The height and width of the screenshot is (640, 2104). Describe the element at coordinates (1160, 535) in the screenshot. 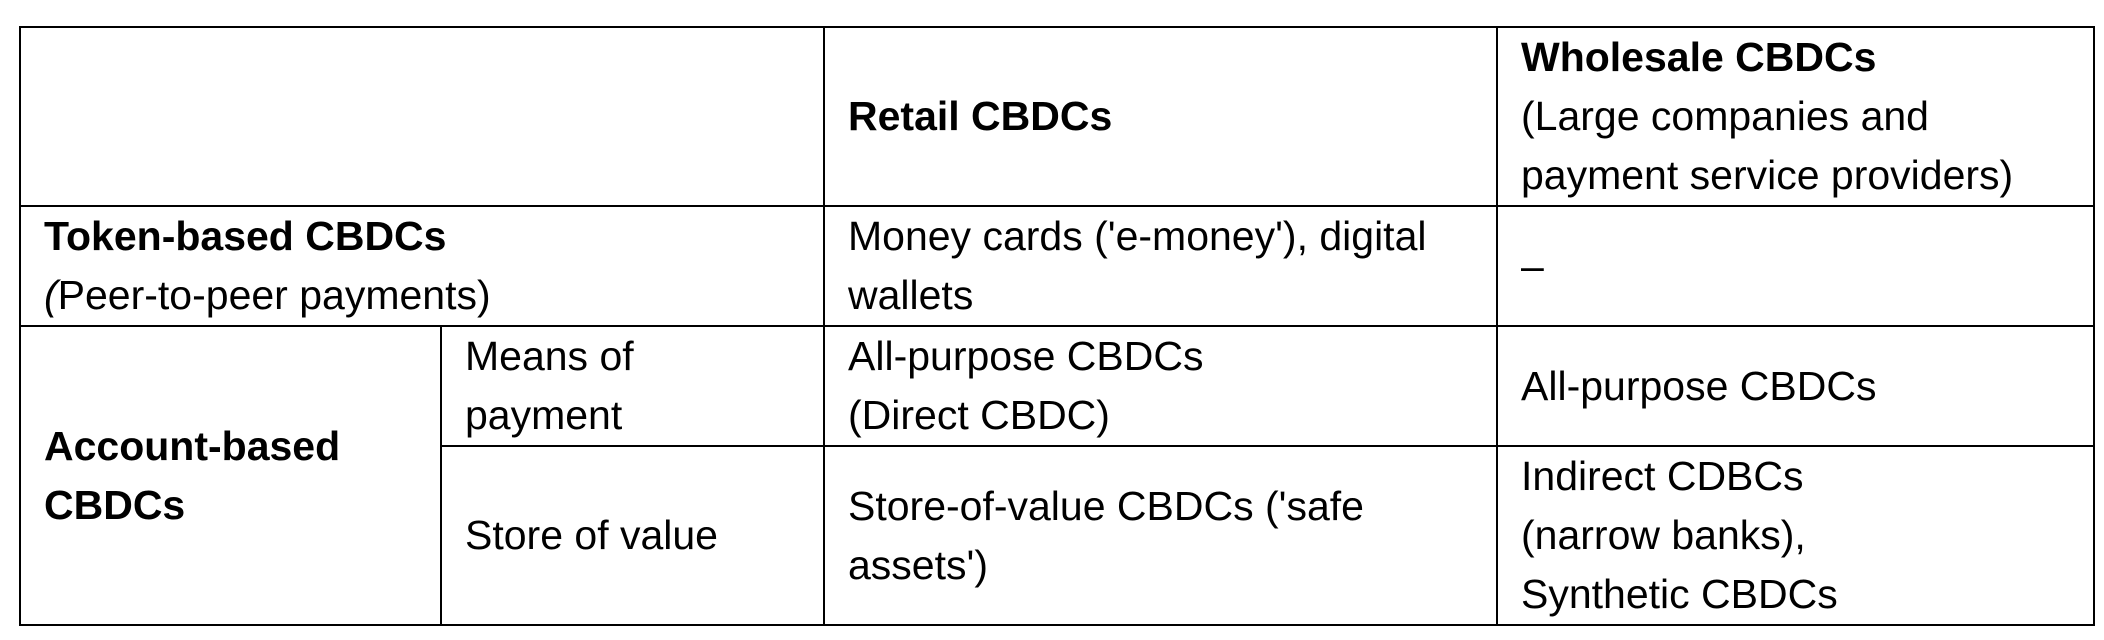

I see `store-of-value-retail-cell: Store-of-value CBDCs ('safe assets')` at that location.